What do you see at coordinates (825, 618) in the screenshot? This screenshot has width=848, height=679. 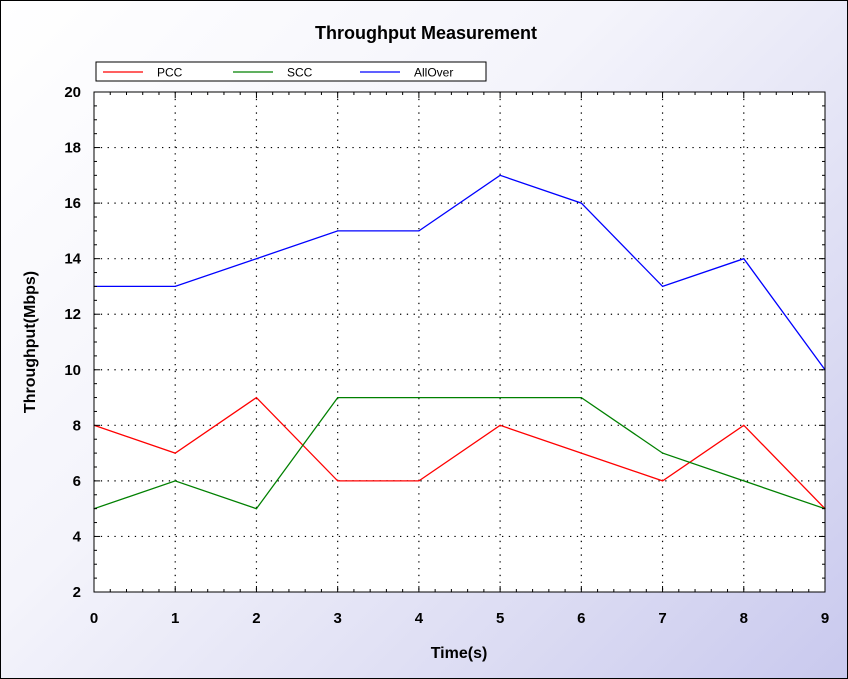 I see `x-tick-label: 9` at bounding box center [825, 618].